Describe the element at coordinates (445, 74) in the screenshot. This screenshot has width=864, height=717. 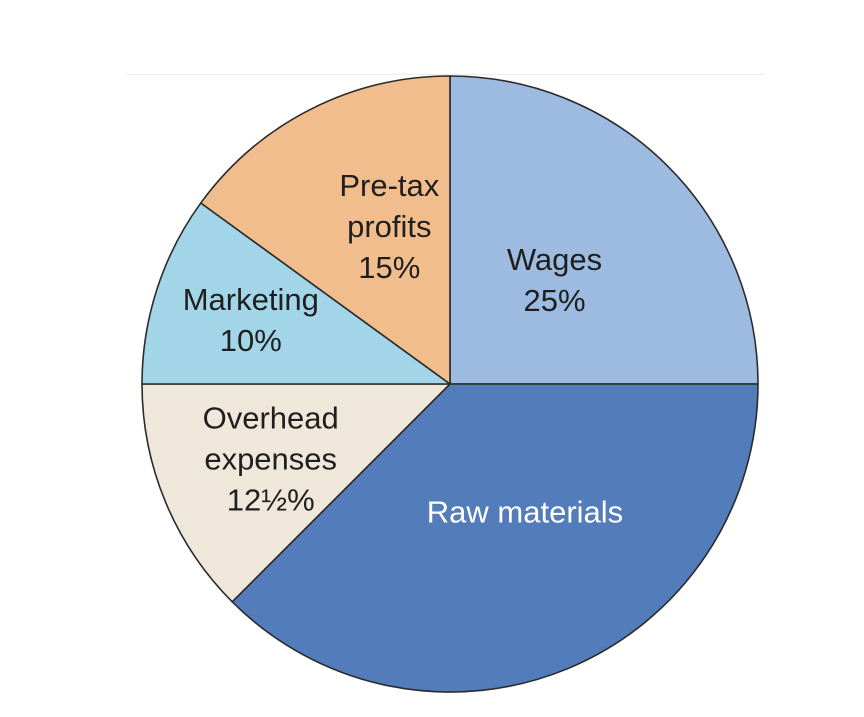
I see `top-divider` at that location.